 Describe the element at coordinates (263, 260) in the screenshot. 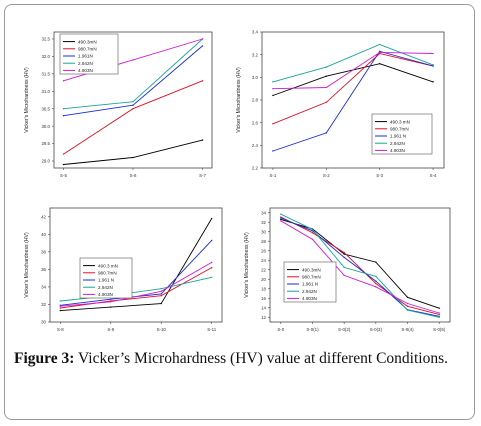

I see `y-tick-label: 24` at that location.